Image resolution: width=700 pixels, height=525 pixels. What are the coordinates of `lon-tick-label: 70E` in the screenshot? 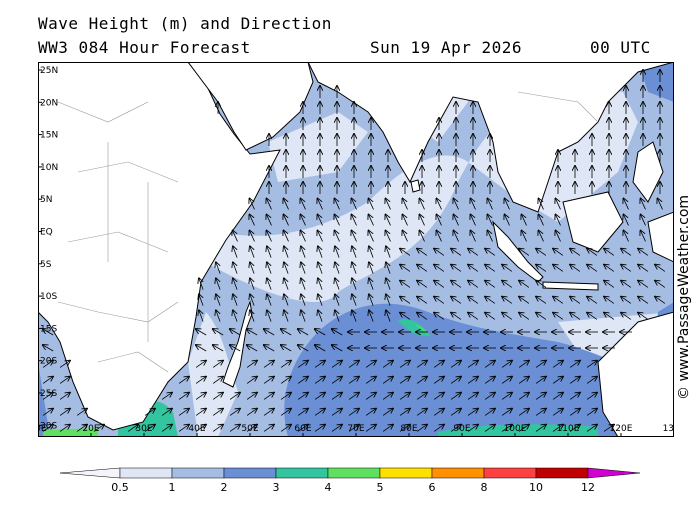 It's located at (355, 429).